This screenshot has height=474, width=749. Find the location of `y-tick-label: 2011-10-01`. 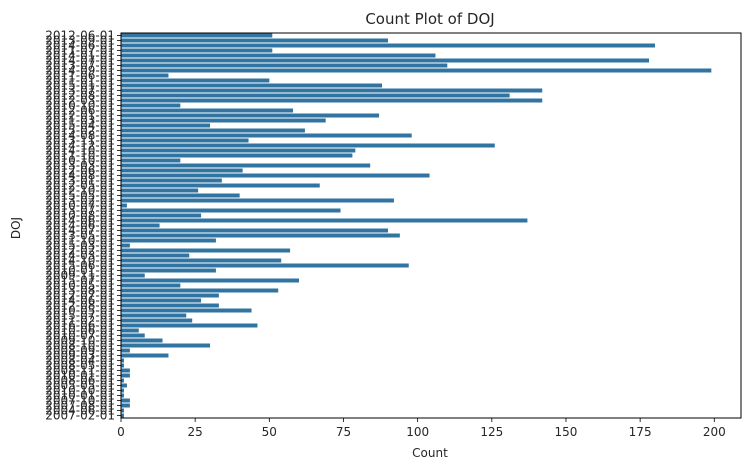

y-tick-label: 2011-10-01 is located at coordinates (80, 156).